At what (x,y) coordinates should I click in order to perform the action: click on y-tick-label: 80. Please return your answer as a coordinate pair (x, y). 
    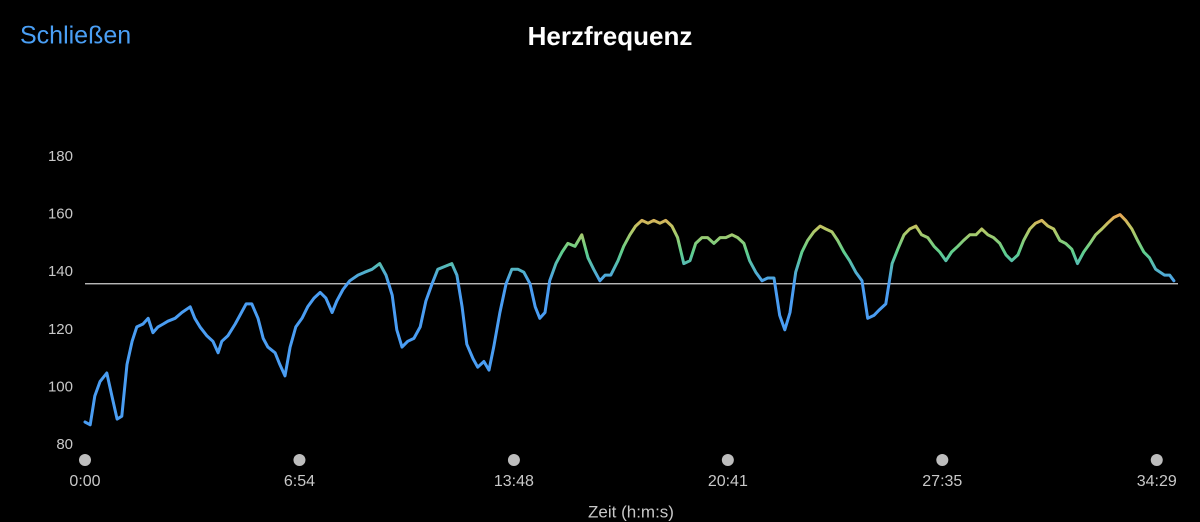
    Looking at the image, I should click on (64, 444).